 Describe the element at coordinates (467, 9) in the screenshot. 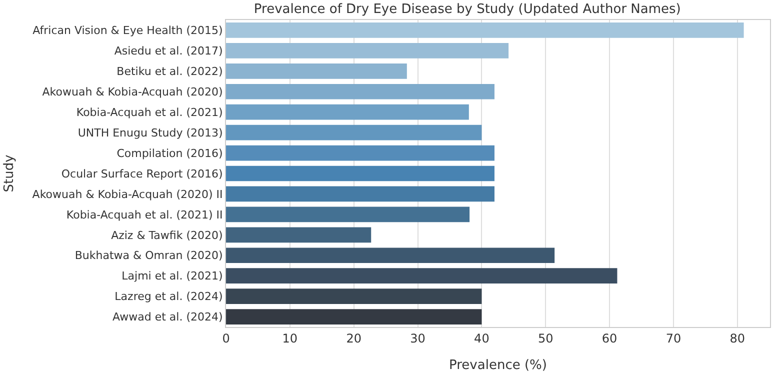

I see `chart-title: Prevalence of Dry Eye Disease by Study (Updated Author Names)` at that location.